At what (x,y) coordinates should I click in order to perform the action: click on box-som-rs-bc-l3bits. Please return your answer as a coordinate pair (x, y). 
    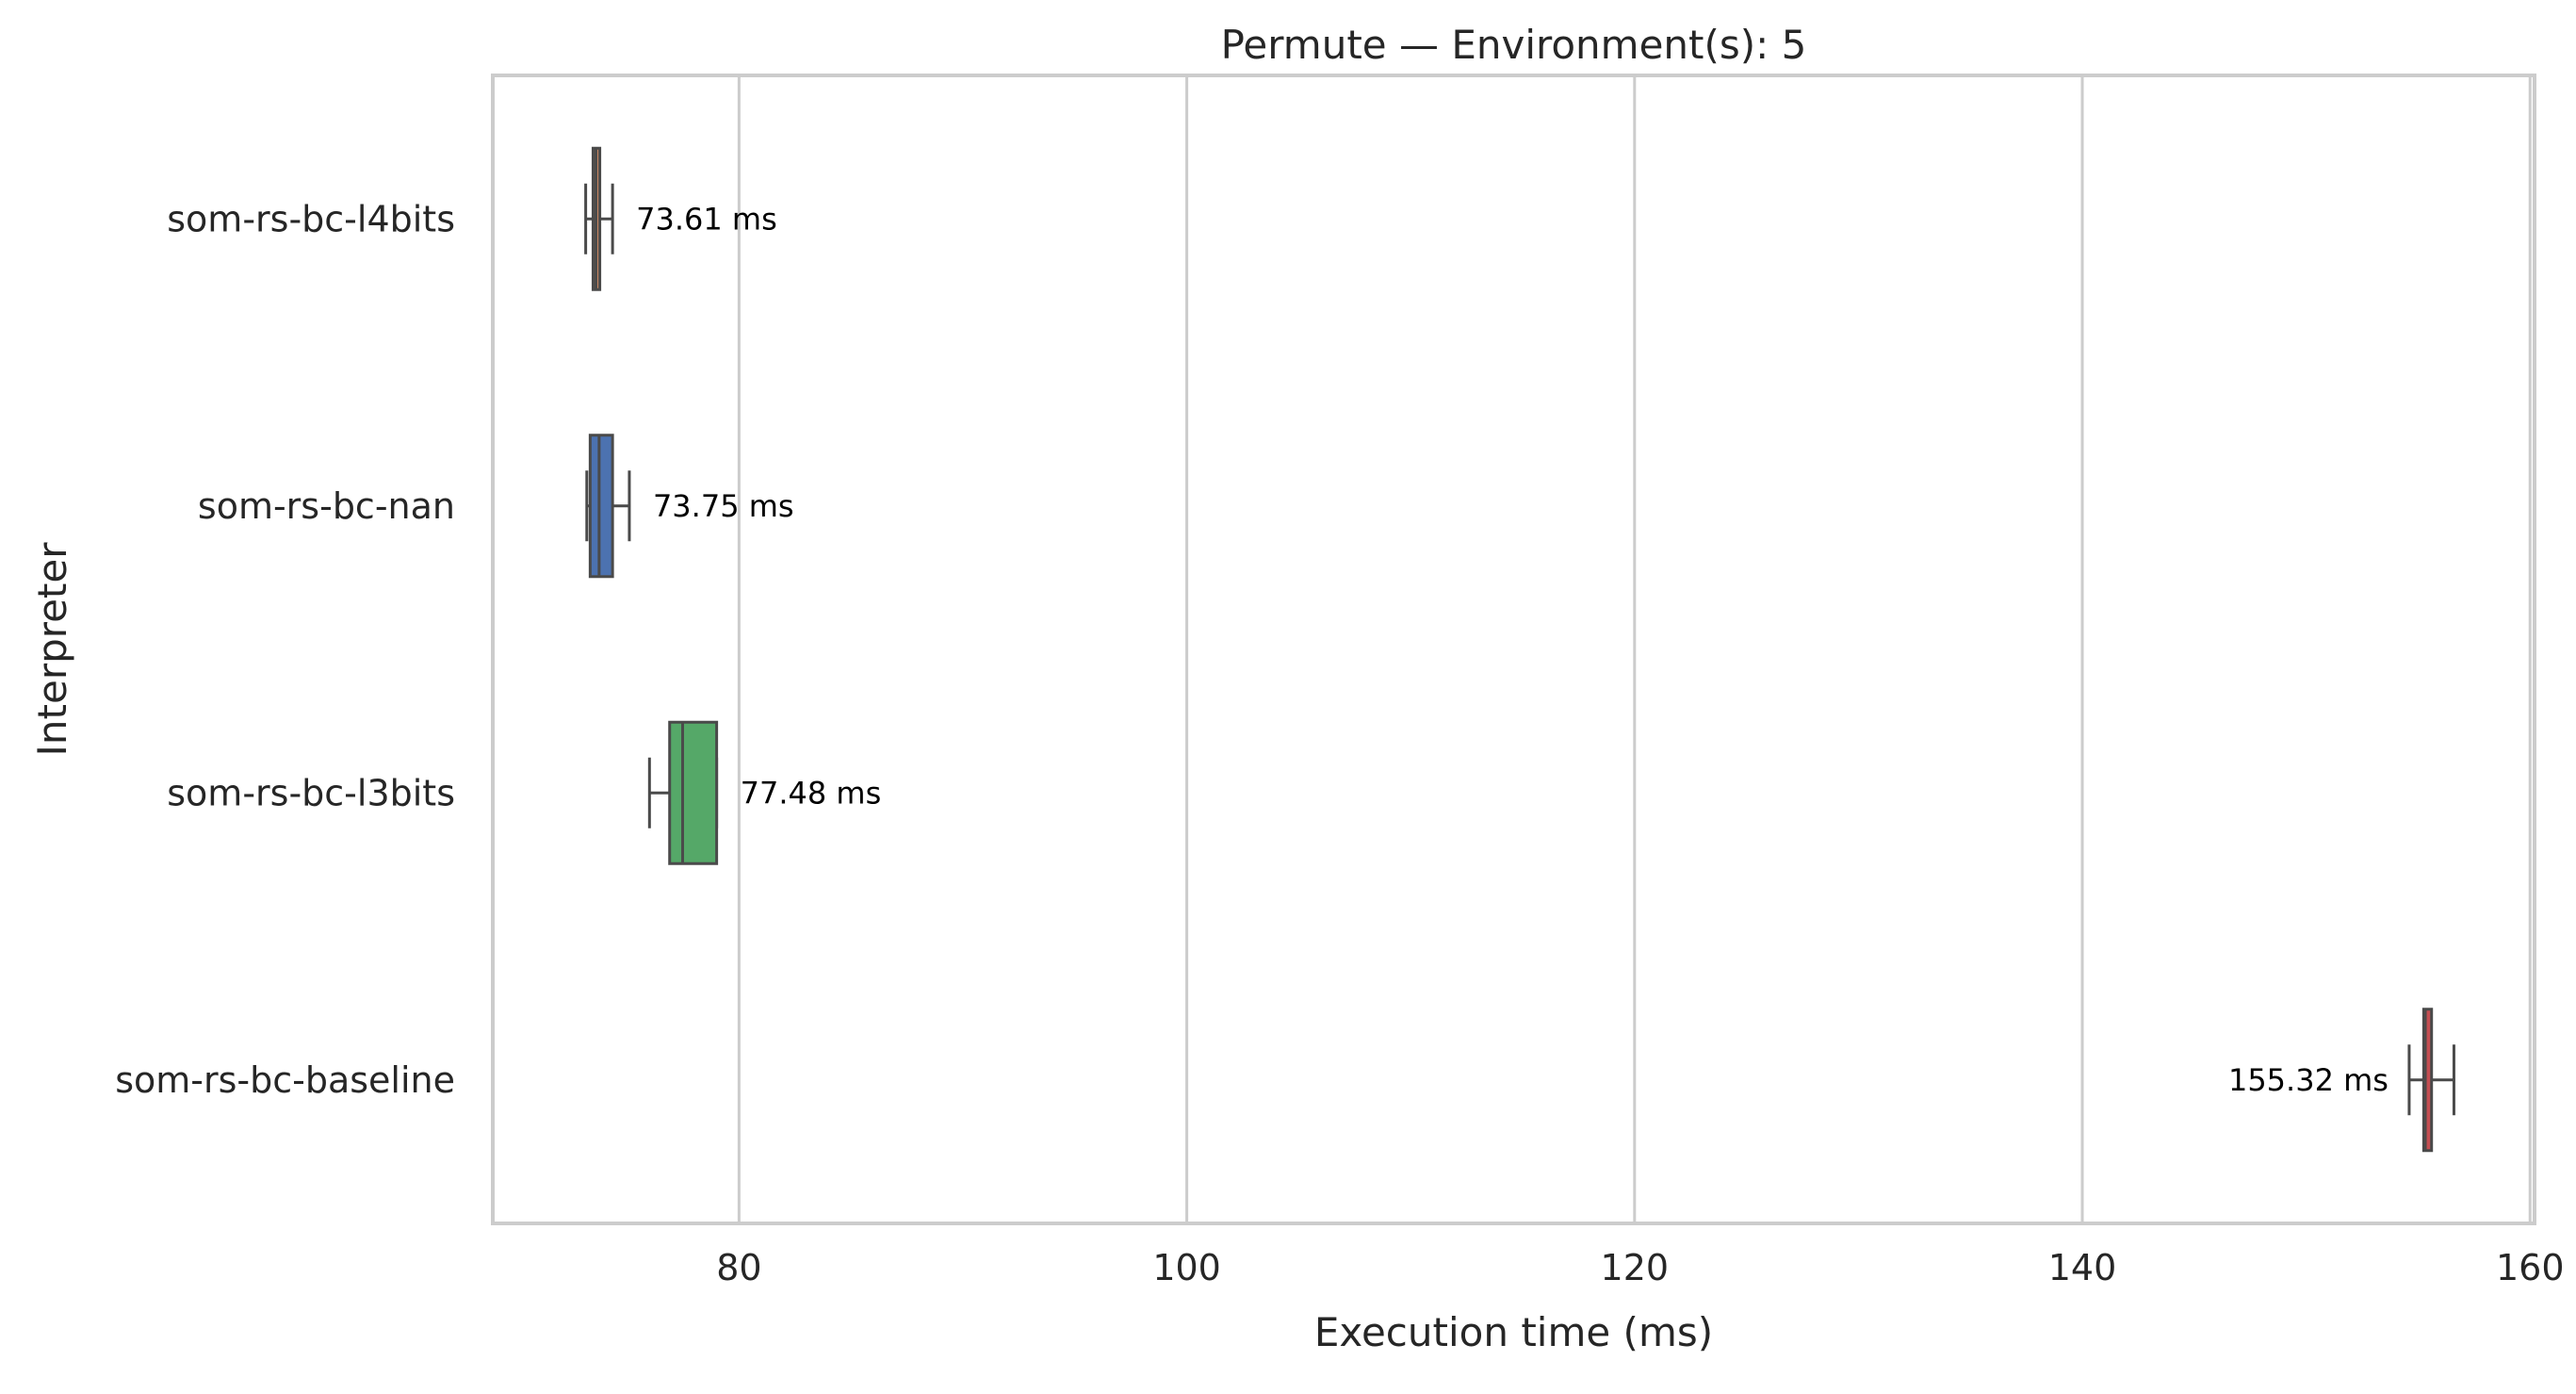
    Looking at the image, I should click on (683, 792).